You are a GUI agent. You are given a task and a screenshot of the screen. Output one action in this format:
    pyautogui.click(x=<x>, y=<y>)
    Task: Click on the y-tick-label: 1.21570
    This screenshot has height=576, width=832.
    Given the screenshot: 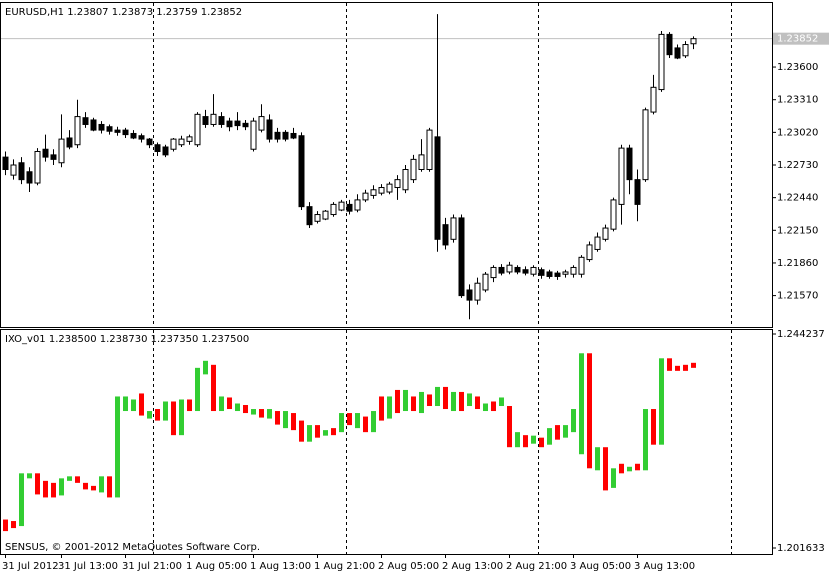 What is the action you would take?
    pyautogui.click(x=797, y=296)
    